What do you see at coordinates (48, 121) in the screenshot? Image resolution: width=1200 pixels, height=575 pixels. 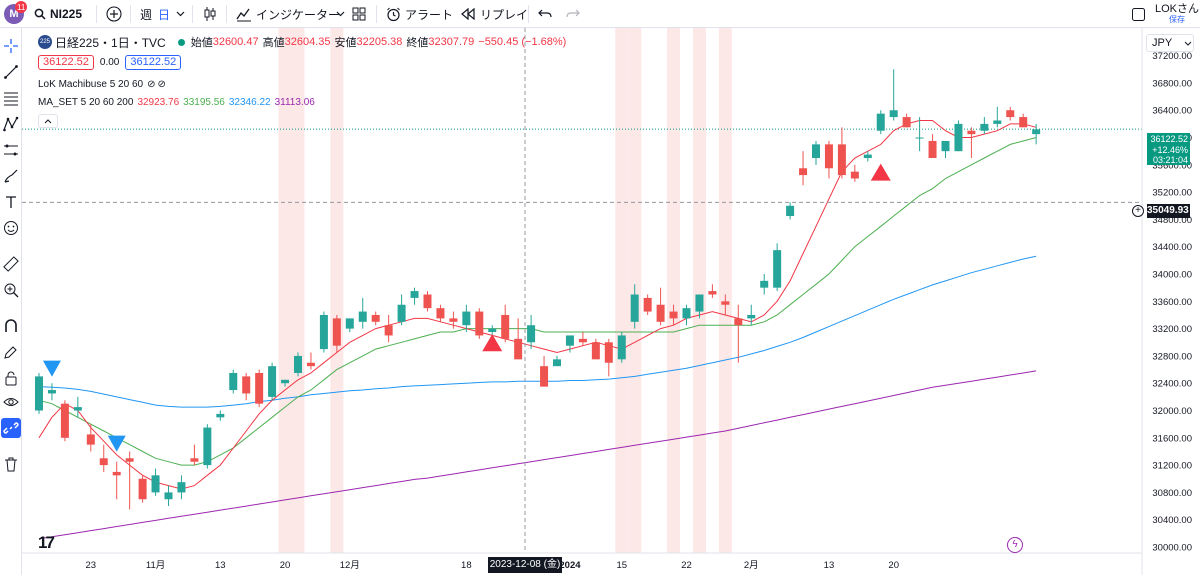 I see `collapse-legend-button` at bounding box center [48, 121].